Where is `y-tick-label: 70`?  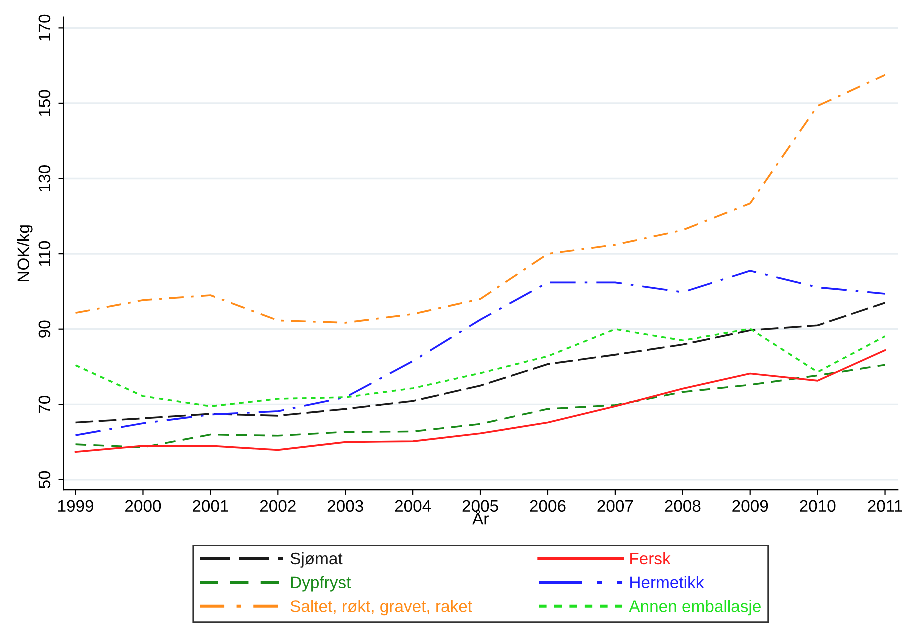 y-tick-label: 70 is located at coordinates (44, 405).